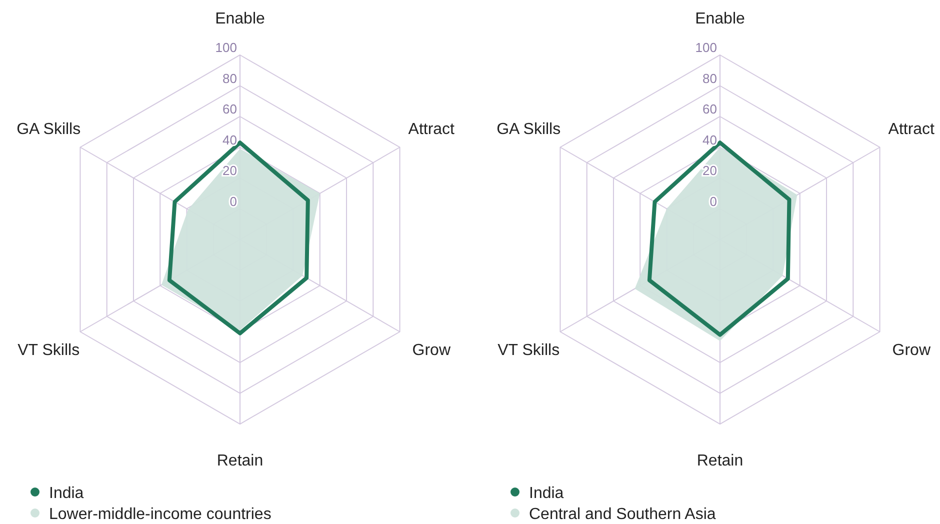 This screenshot has width=940, height=524. I want to click on legend-label: Central and Southern Asia, so click(622, 514).